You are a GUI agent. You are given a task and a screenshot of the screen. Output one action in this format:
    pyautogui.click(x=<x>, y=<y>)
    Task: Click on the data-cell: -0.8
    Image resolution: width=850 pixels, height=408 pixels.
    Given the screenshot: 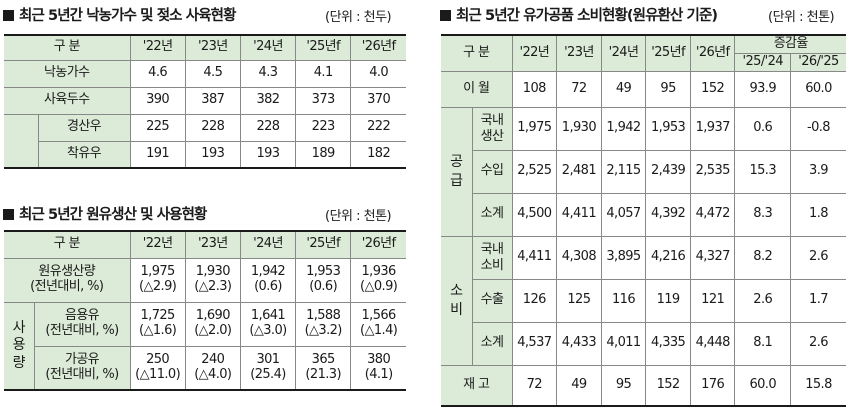 What is the action you would take?
    pyautogui.click(x=817, y=128)
    